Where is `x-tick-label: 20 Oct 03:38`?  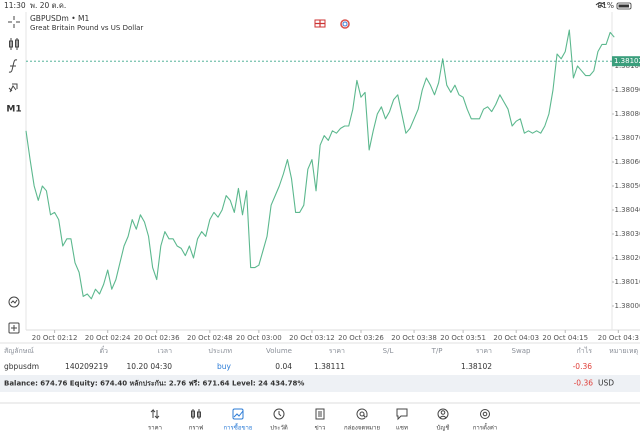
x-tick-label: 20 Oct 03:38 is located at coordinates (414, 338).